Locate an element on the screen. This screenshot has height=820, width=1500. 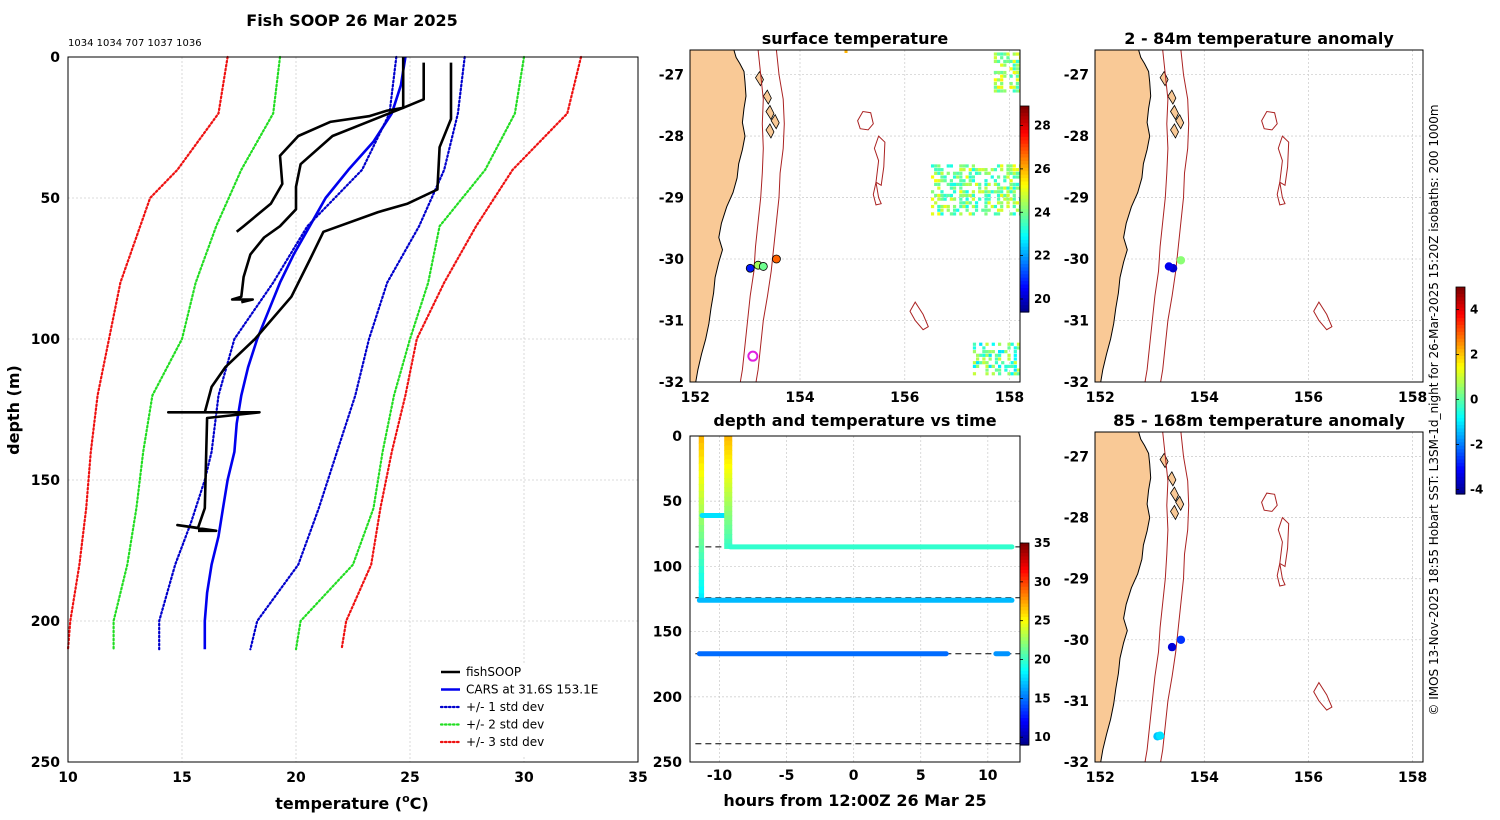
temp-colorbar-tick: 35 is located at coordinates (1042, 543).